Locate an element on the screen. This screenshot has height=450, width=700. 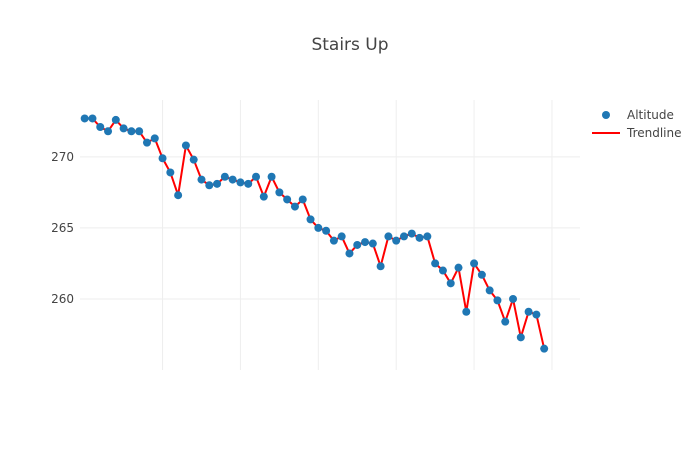
y-tick-label-260: 260 is located at coordinates (62, 299).